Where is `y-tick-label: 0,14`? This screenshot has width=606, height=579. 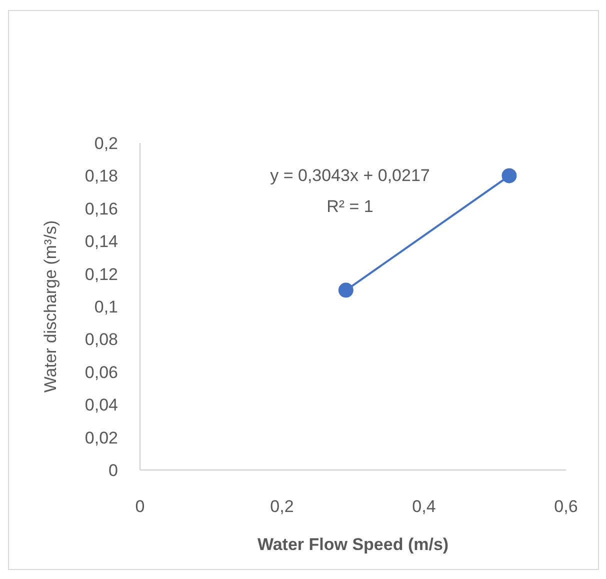
y-tick-label: 0,14 is located at coordinates (101, 242).